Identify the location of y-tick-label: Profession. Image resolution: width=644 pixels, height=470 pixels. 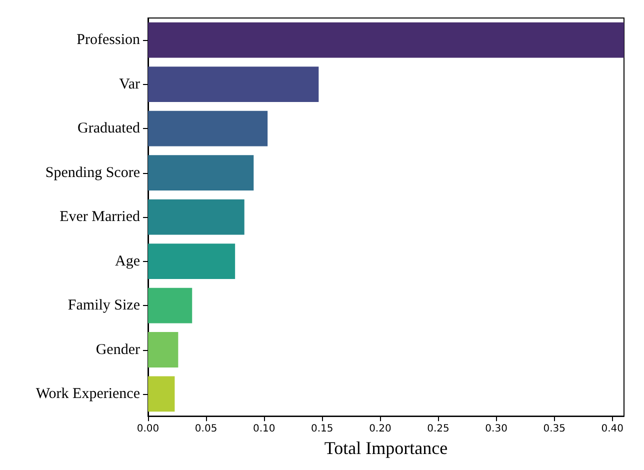
(108, 40).